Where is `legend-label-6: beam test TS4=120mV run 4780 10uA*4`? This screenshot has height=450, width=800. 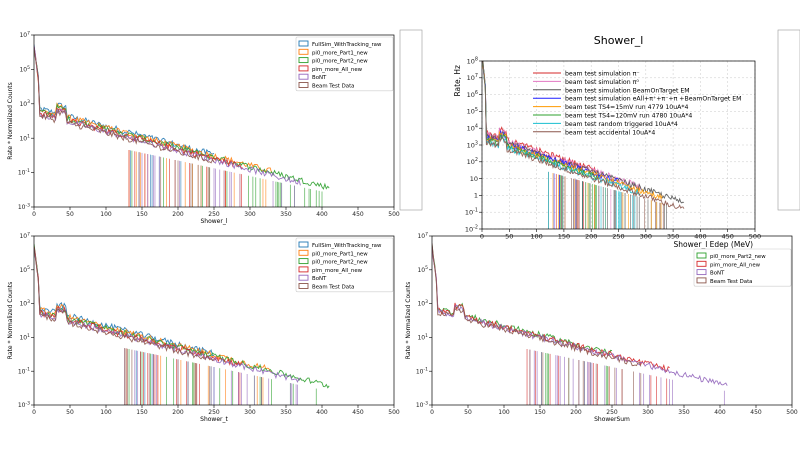 legend-label-6: beam test TS4=120mV run 4780 10uA*4 is located at coordinates (628, 116).